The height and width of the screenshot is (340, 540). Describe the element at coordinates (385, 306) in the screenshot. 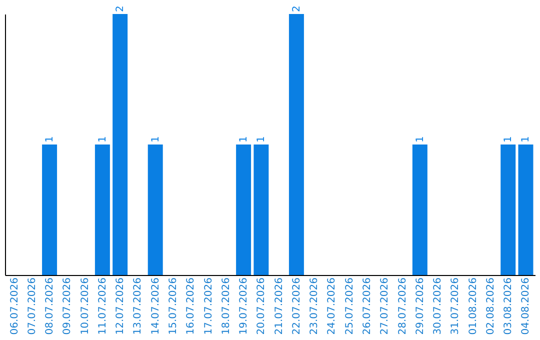

I see `x-tick-label: 27.07.2026` at that location.